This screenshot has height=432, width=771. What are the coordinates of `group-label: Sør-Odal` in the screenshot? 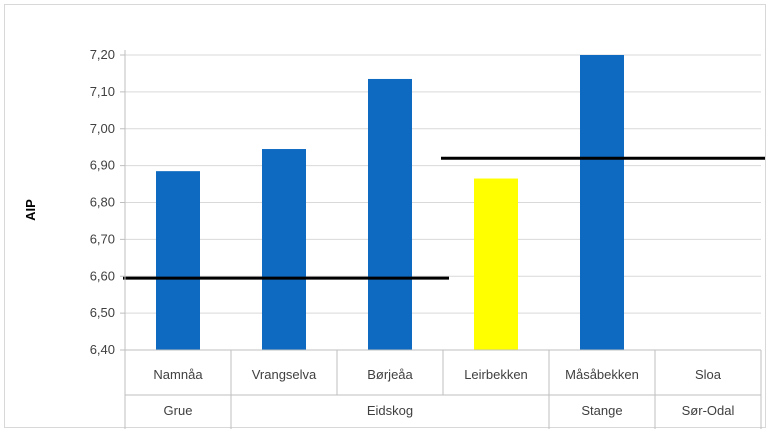 It's located at (708, 410).